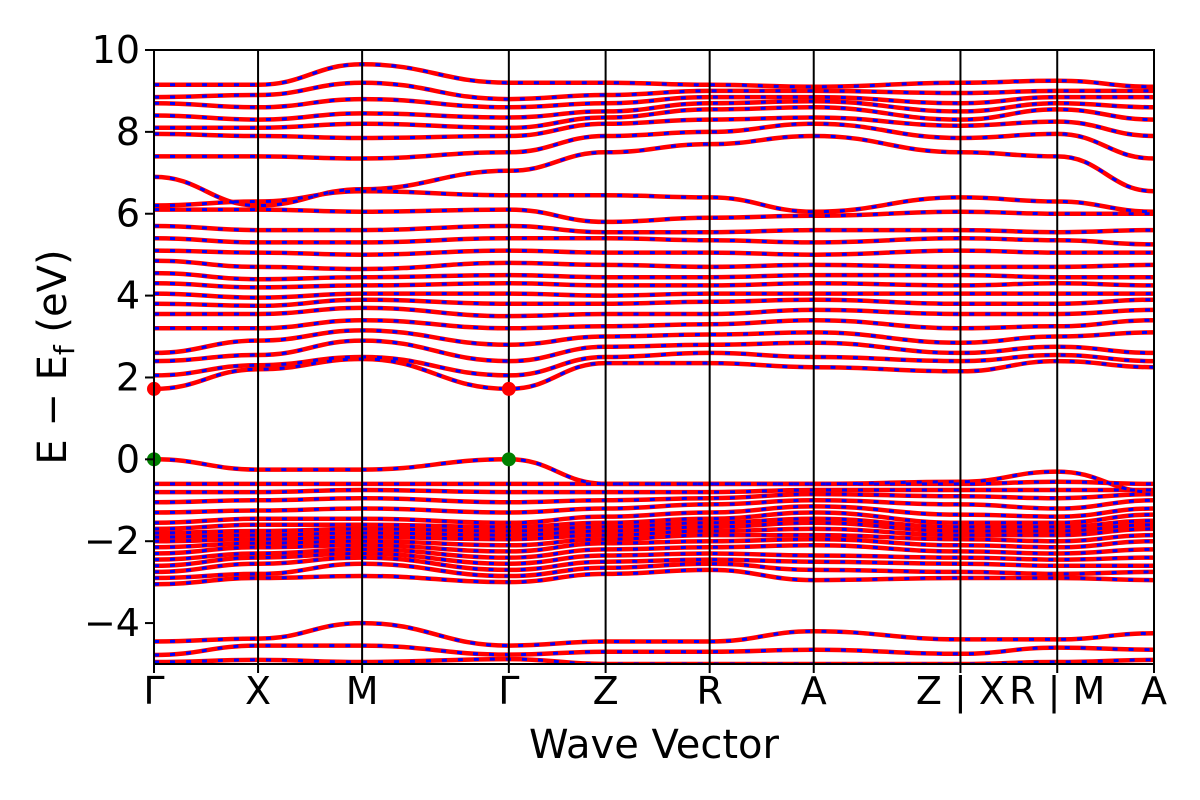 Image resolution: width=1200 pixels, height=800 pixels. What do you see at coordinates (64, 349) in the screenshot?
I see `y-axis-title-subscript: f` at bounding box center [64, 349].